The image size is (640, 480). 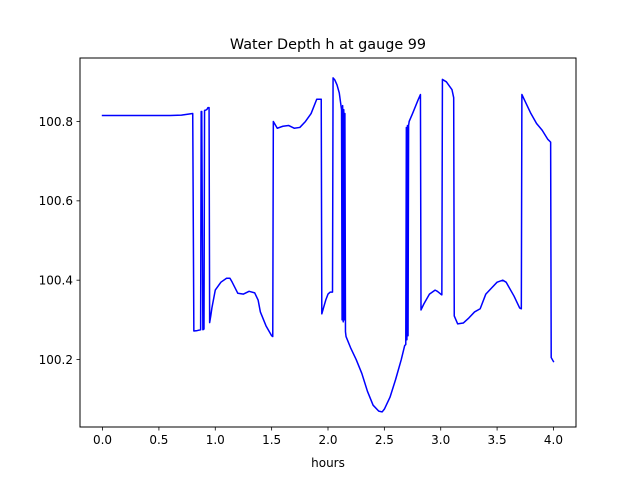 I want to click on y-tick-label: 100.2, so click(x=56, y=360).